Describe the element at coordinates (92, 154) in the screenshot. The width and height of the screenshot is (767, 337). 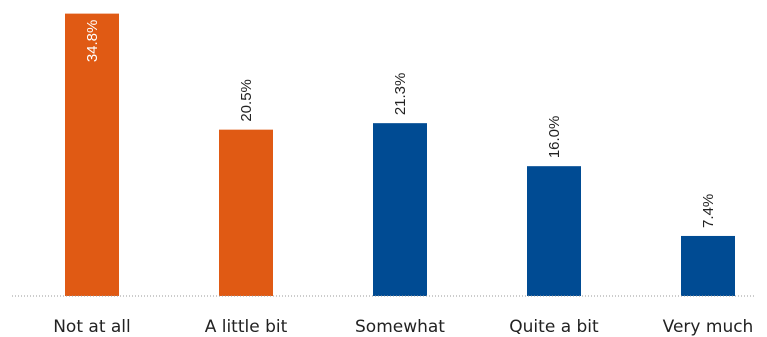
I see `bar-not-at-all` at that location.